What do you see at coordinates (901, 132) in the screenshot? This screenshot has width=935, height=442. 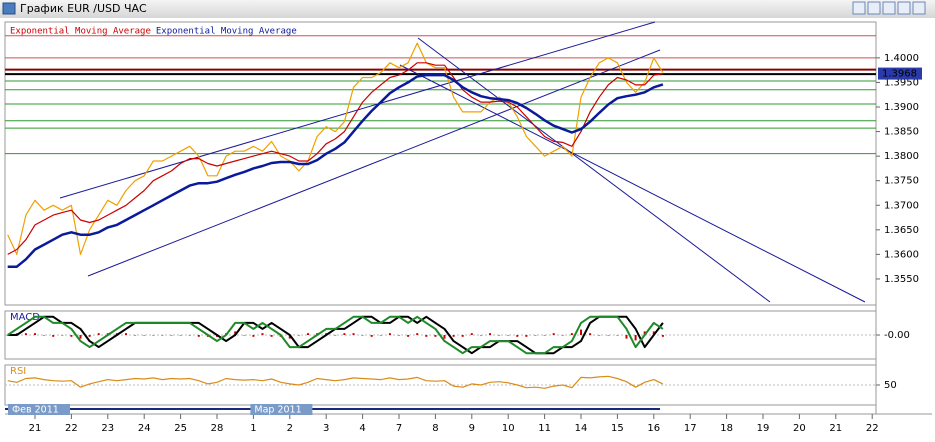 I see `y-tick-label: 1.3850` at bounding box center [901, 132].